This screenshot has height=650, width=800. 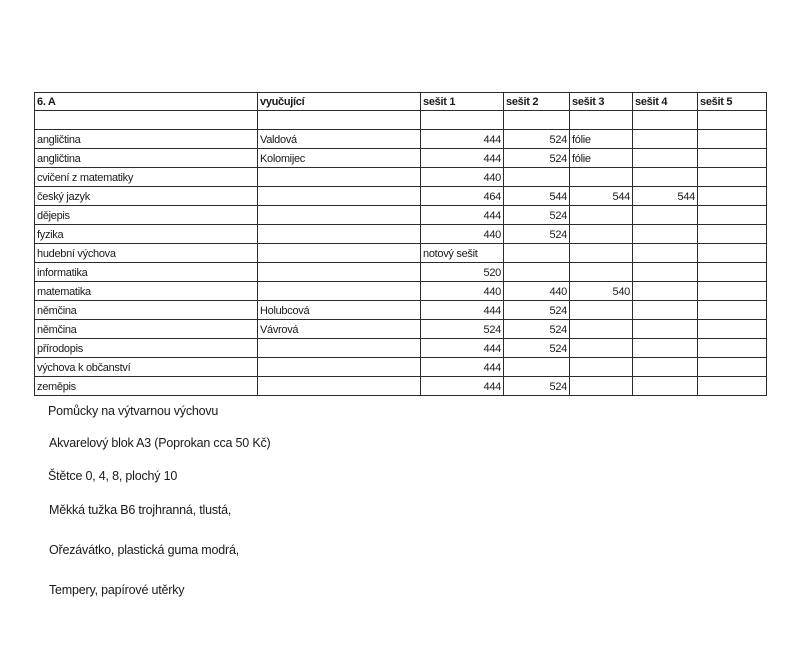 I want to click on table-row: informatika 520, so click(x=400, y=272).